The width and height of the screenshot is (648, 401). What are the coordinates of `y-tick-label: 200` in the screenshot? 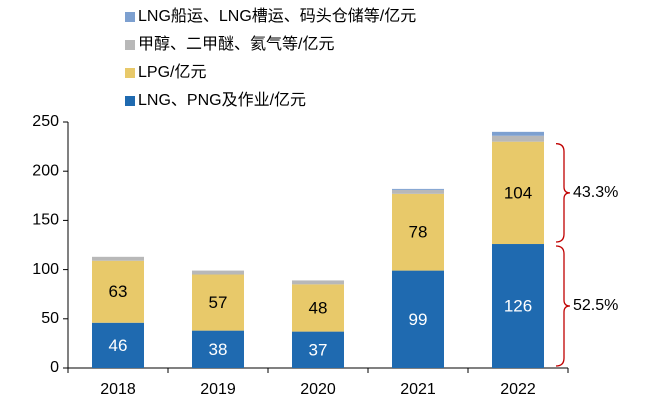 It's located at (45, 170).